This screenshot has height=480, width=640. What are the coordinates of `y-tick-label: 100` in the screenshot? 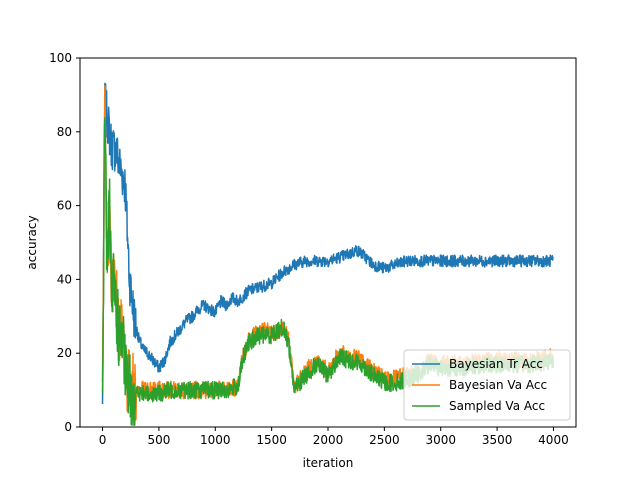 It's located at (60, 58).